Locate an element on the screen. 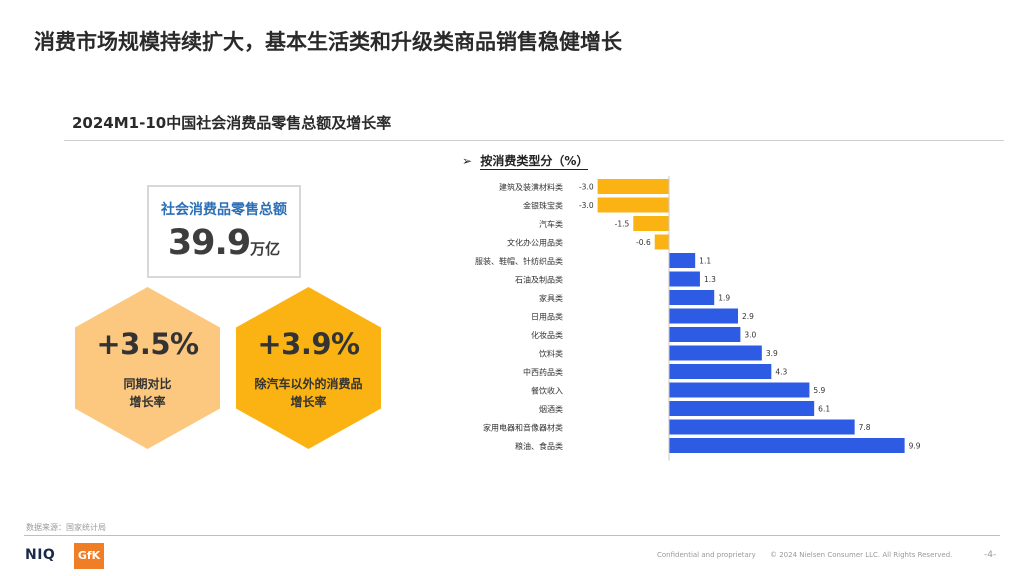 The width and height of the screenshot is (1024, 576). total-retail-value: 39.9 is located at coordinates (209, 243).